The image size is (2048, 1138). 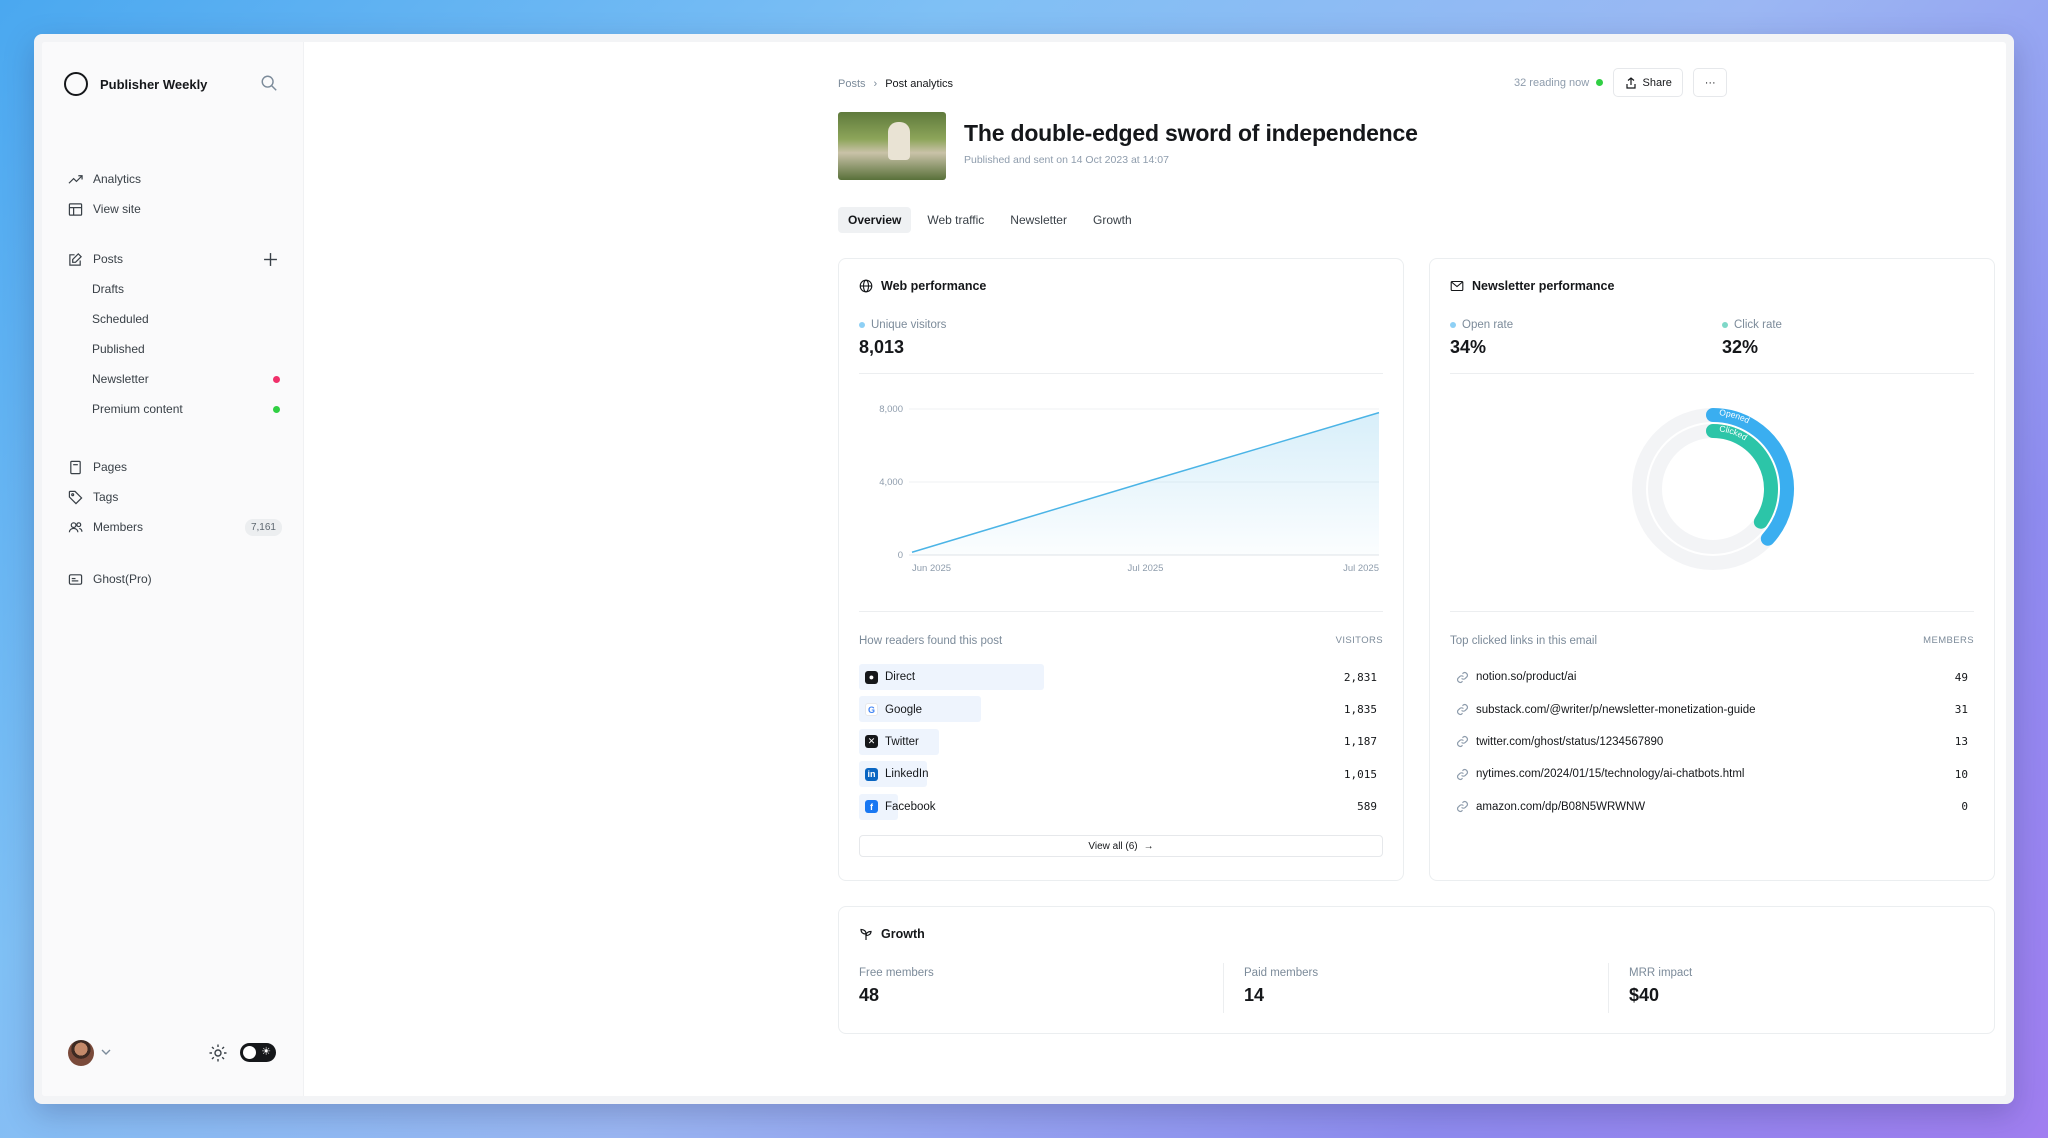 What do you see at coordinates (1740, 347) in the screenshot?
I see `metric-value: 32%` at bounding box center [1740, 347].